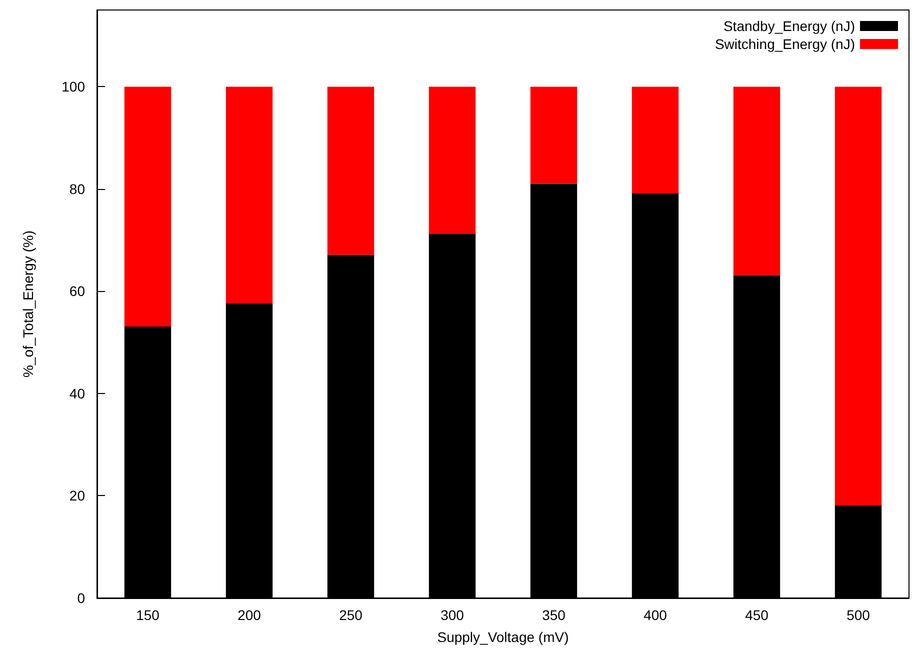 The image size is (921, 658). What do you see at coordinates (656, 615) in the screenshot?
I see `x-tick-label: 400` at bounding box center [656, 615].